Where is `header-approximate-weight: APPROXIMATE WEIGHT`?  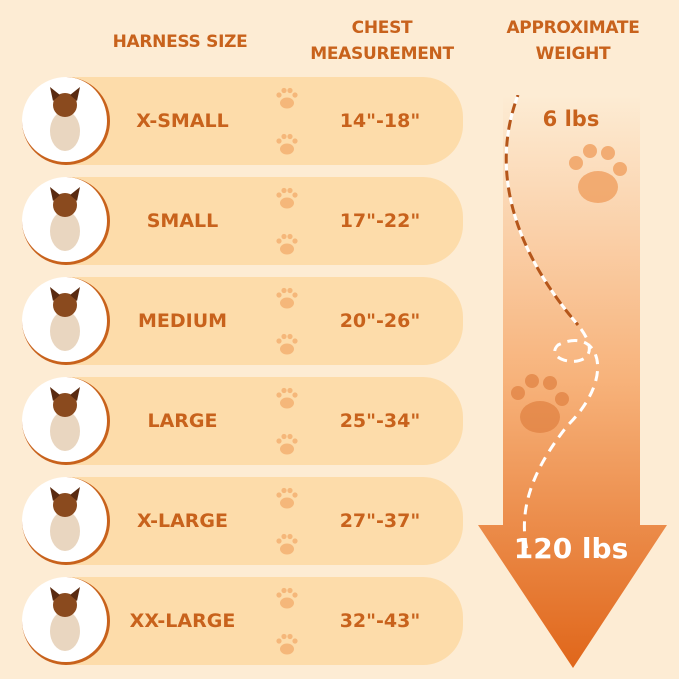 header-approximate-weight: APPROXIMATE WEIGHT is located at coordinates (573, 41).